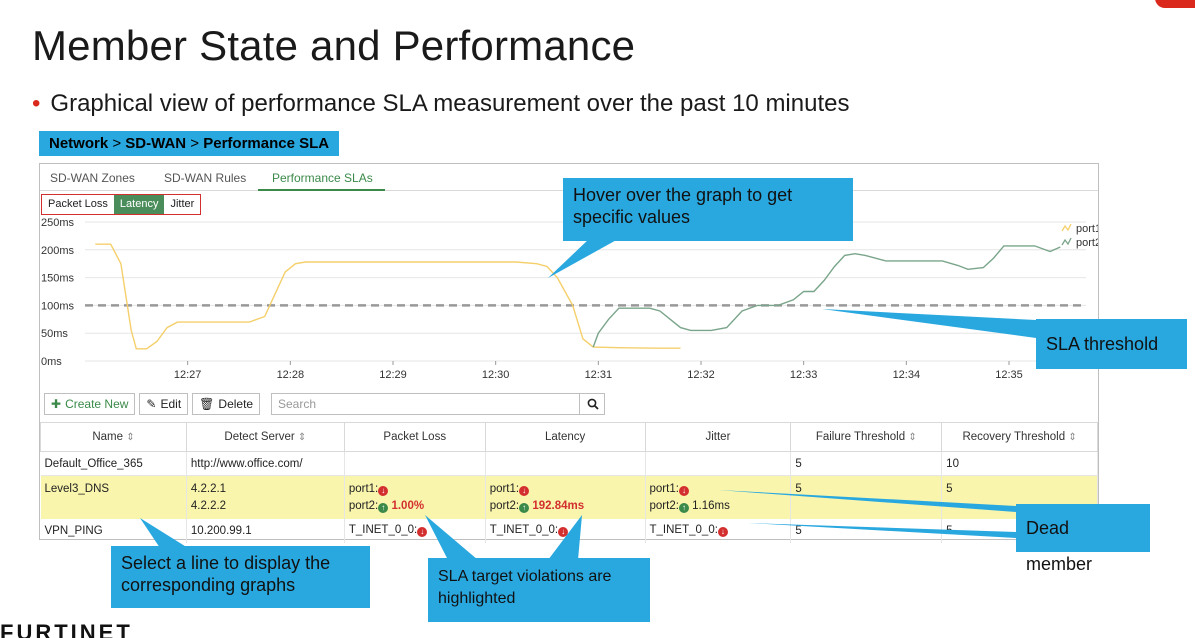 The height and width of the screenshot is (638, 1195). I want to click on x-tick-label: 12:29, so click(393, 375).